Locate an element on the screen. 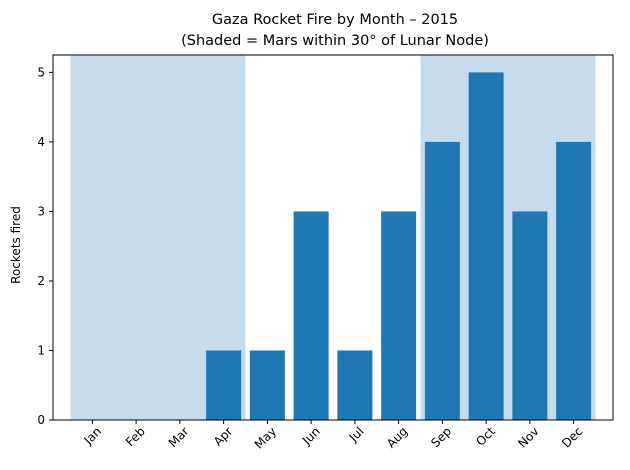 The image size is (630, 470). chart-title: Gaza Rocket Fire by Month – 2015 is located at coordinates (335, 20).